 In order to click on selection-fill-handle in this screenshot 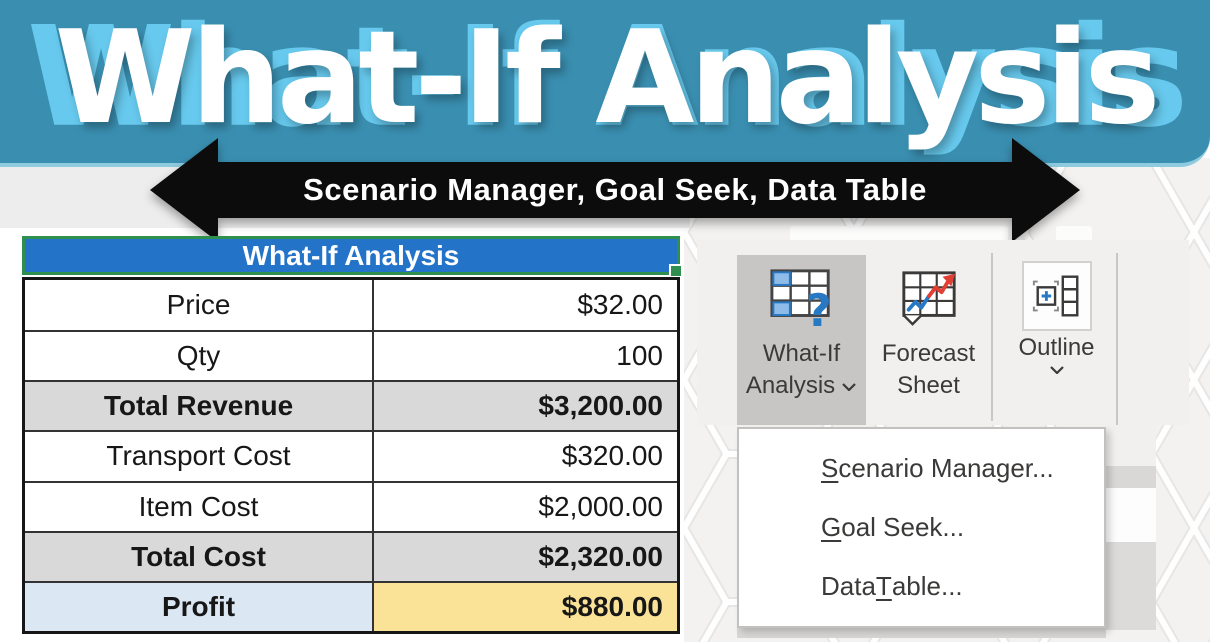, I will do `click(676, 271)`.